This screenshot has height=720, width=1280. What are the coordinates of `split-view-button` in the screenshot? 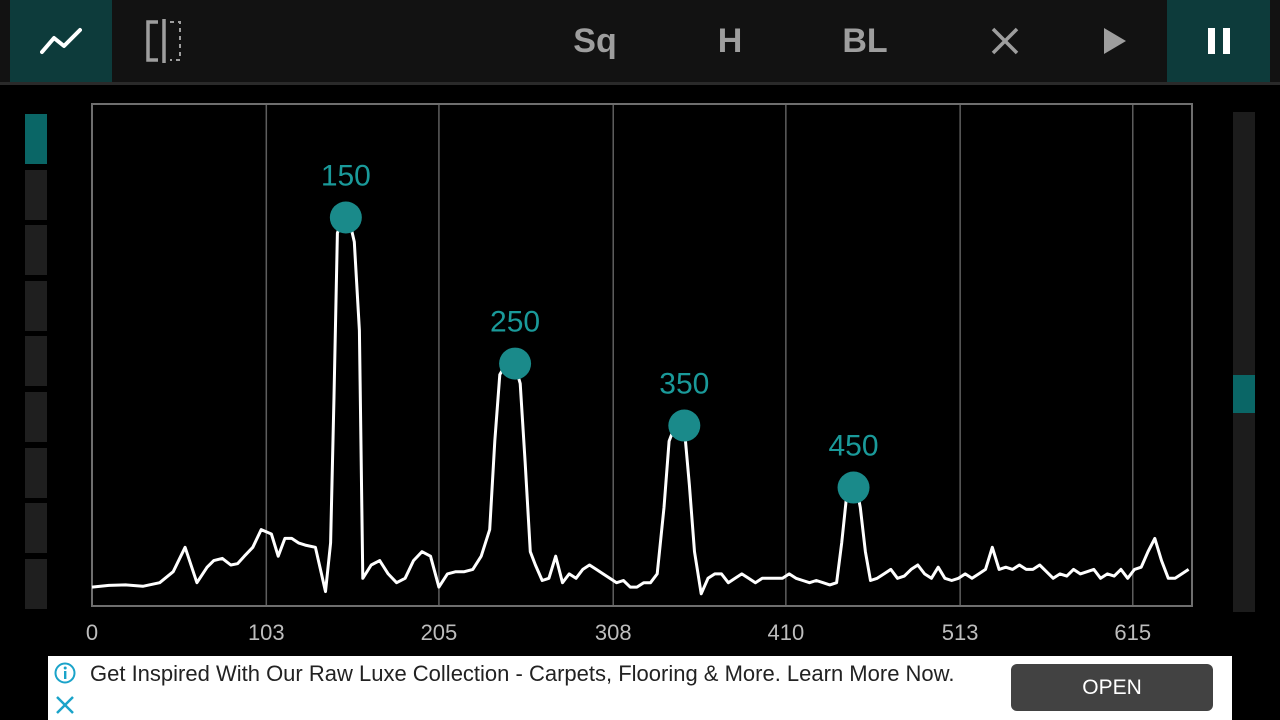 It's located at (164, 41).